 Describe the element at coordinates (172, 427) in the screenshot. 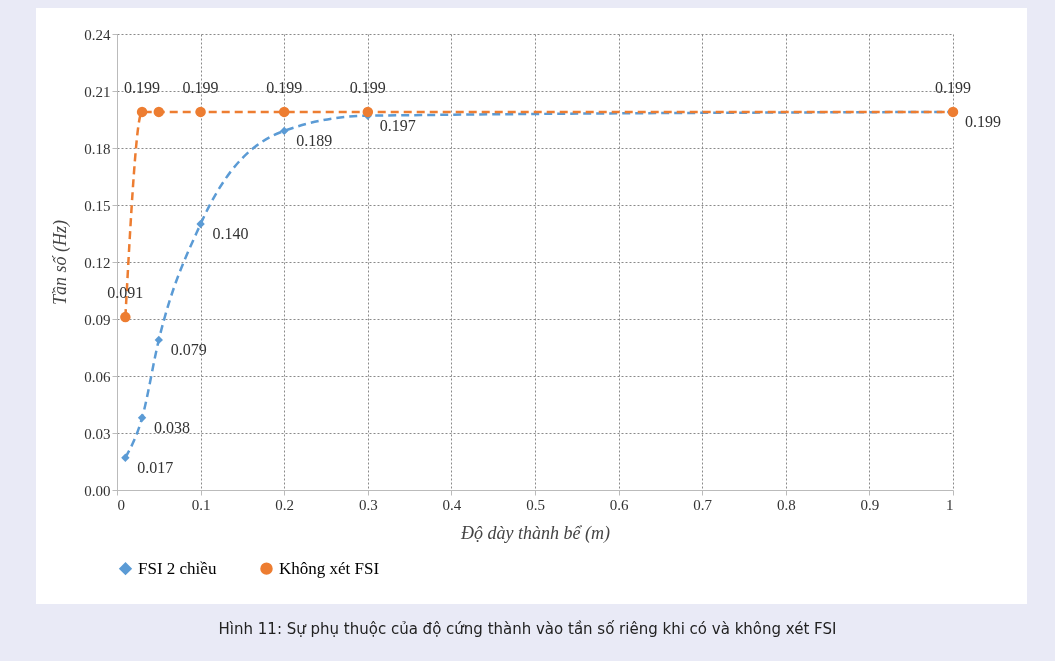

I see `data-label: 0.038` at that location.